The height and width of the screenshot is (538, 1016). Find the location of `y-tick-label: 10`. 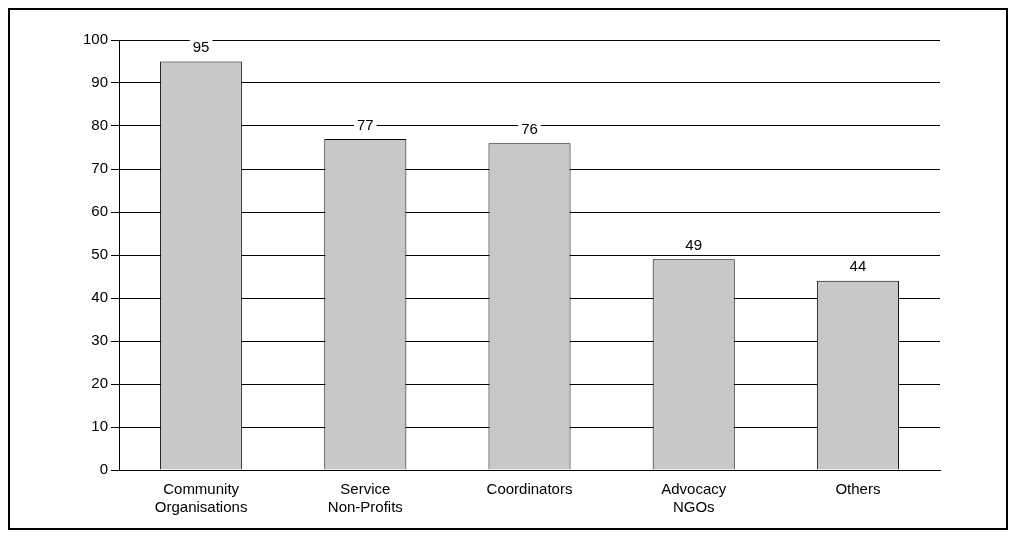

y-tick-label: 10 is located at coordinates (100, 426).